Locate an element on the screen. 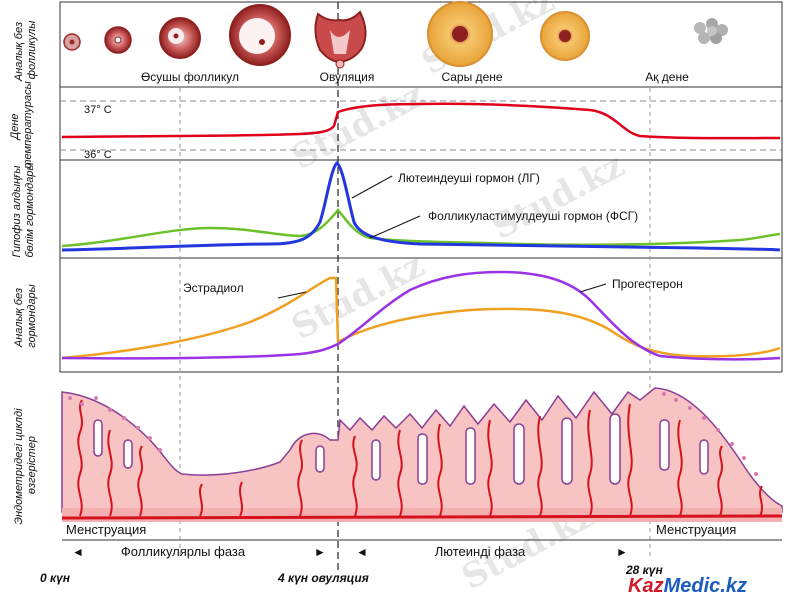  glands is located at coordinates (401, 449).